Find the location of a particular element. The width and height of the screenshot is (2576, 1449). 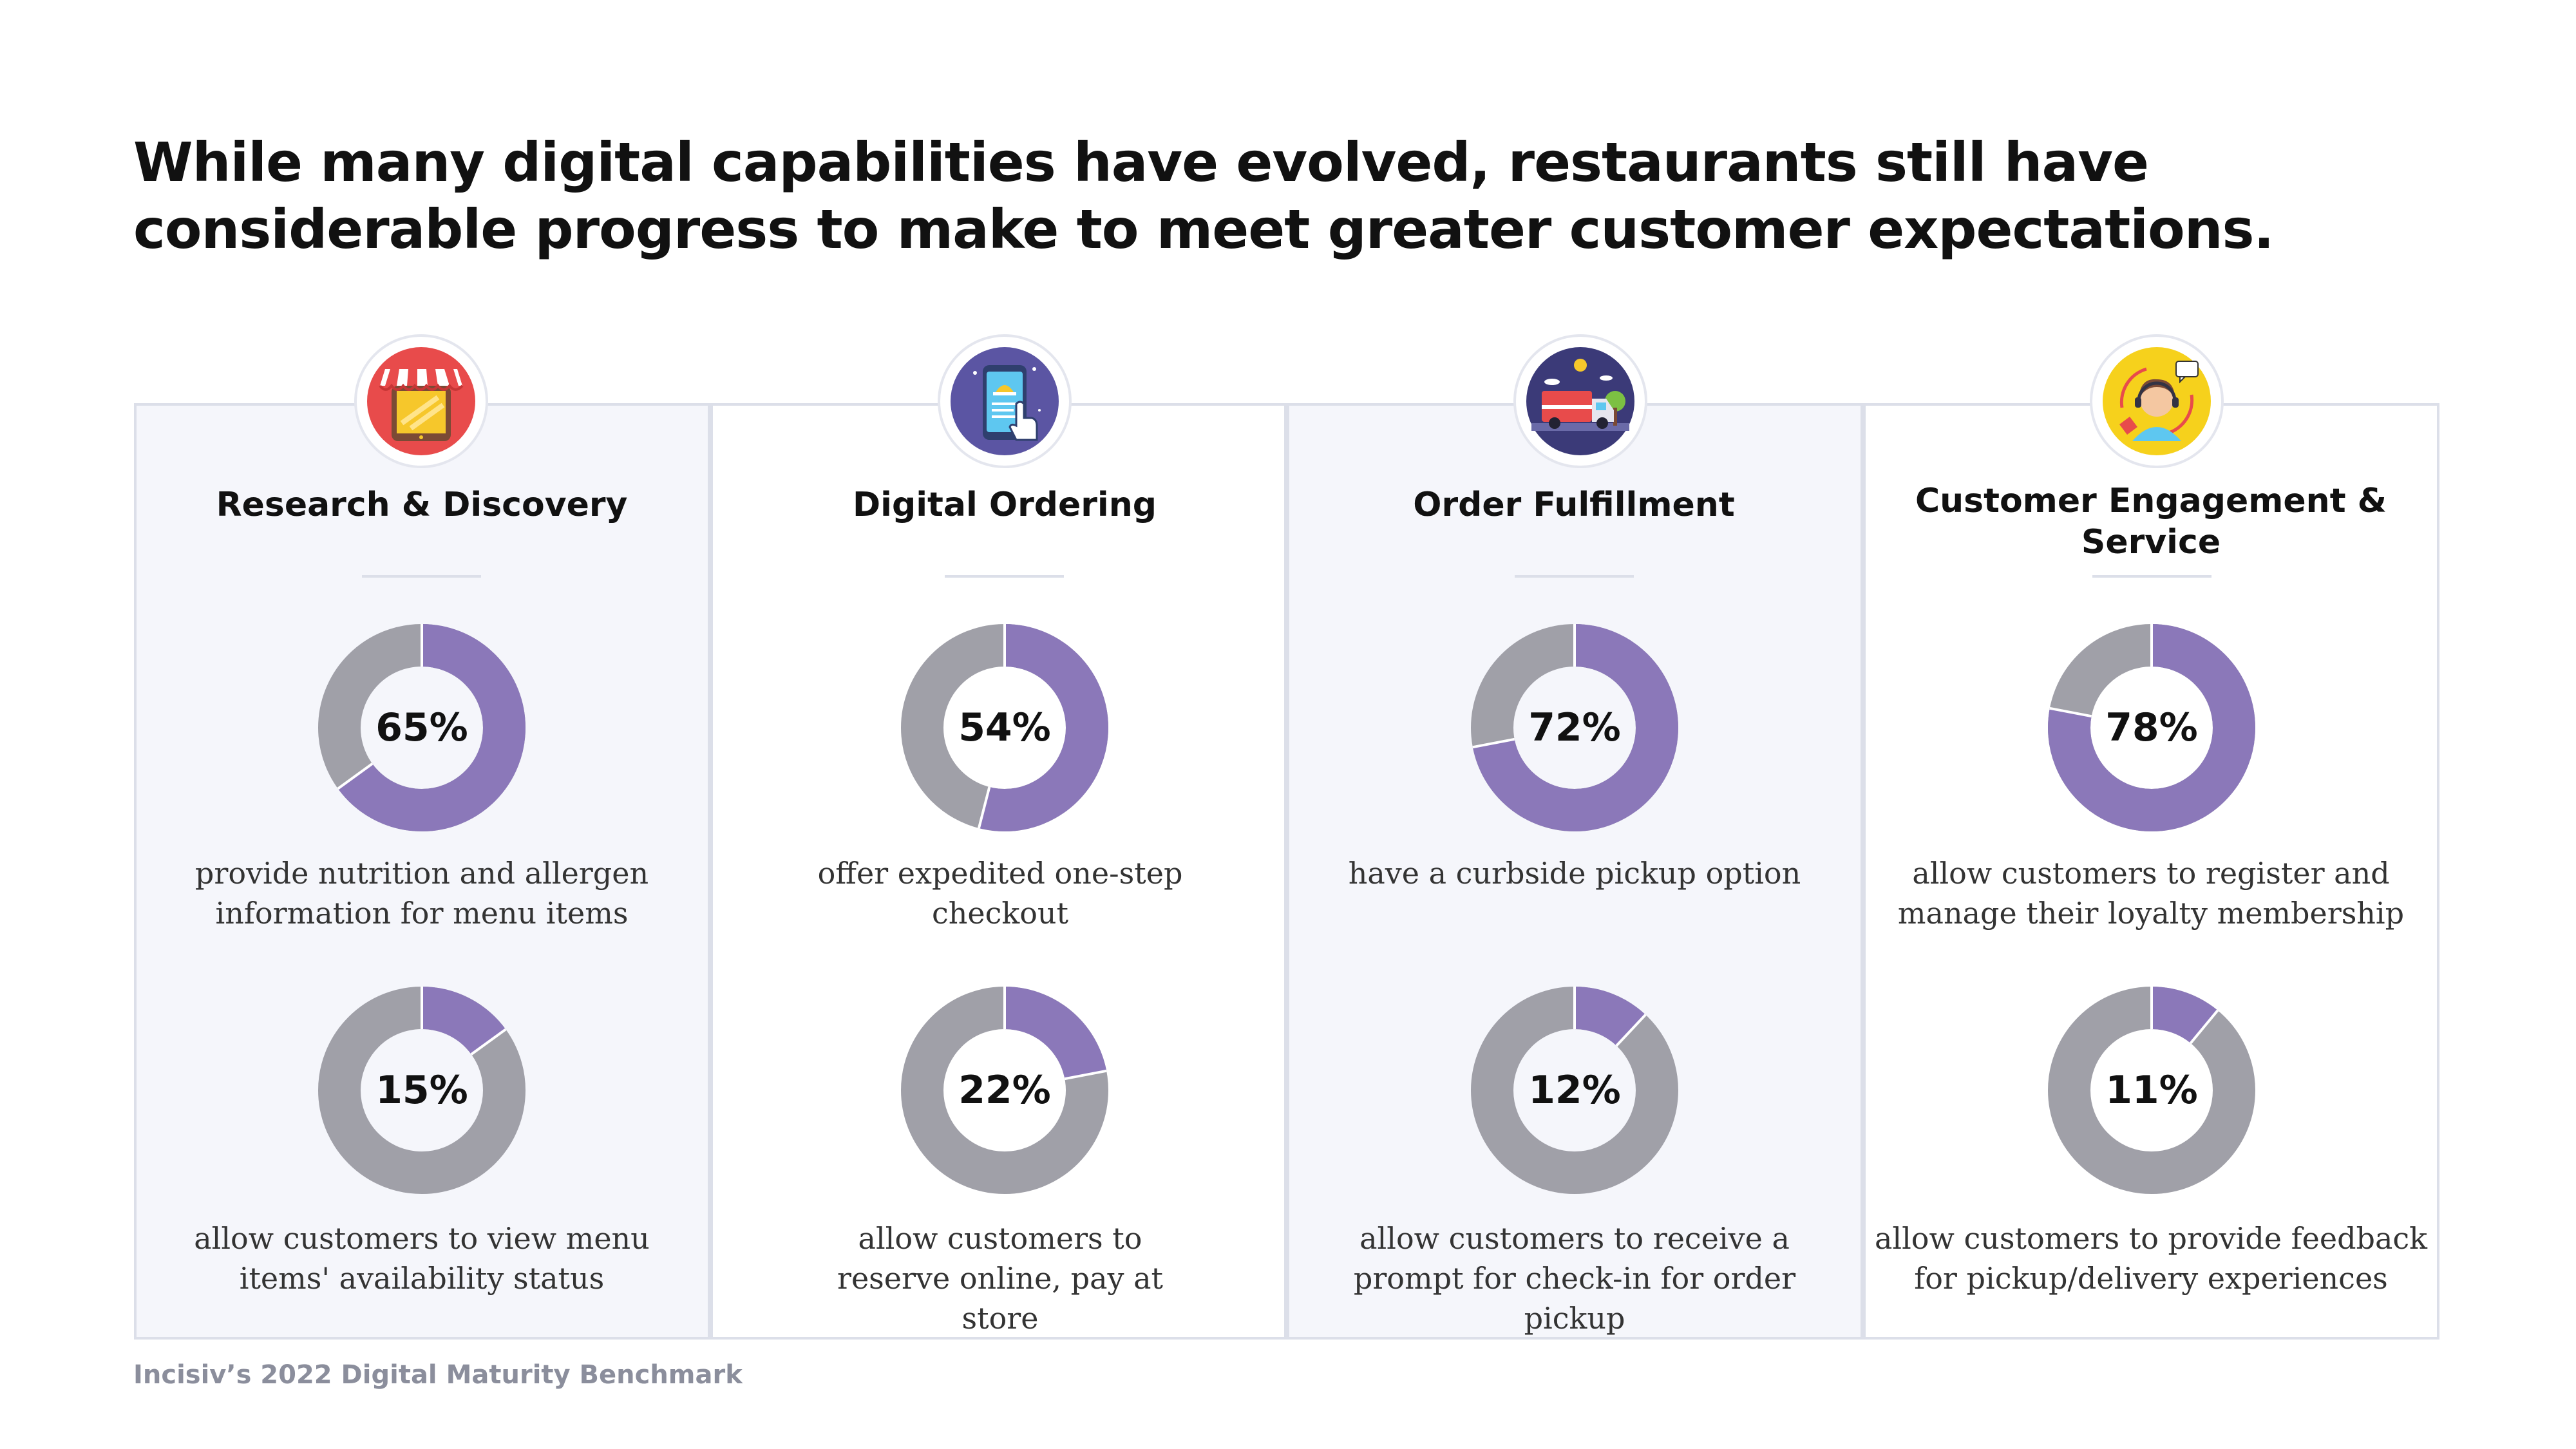

column-title-research-discovery: Research & Discovery is located at coordinates (422, 505).